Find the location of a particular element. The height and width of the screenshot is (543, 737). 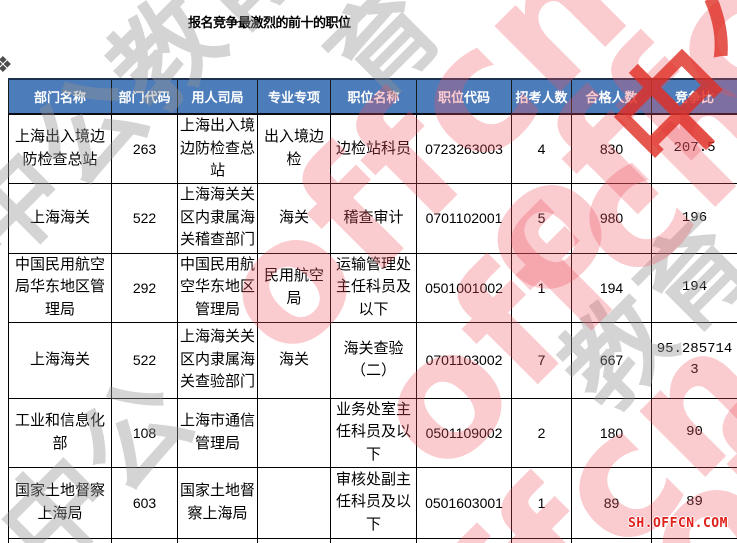

cell-department-name: 上海出入境边 防检查总站 is located at coordinates (60, 148).